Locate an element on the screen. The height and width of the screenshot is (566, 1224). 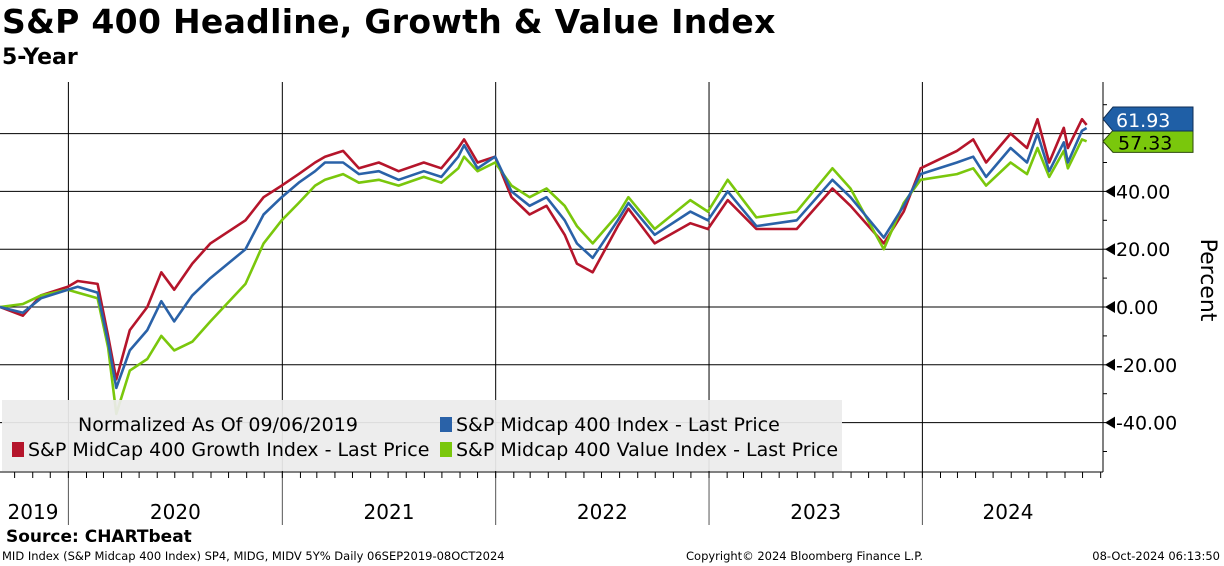
legend-header: Normalized As Of 09/06/2019 is located at coordinates (218, 425).